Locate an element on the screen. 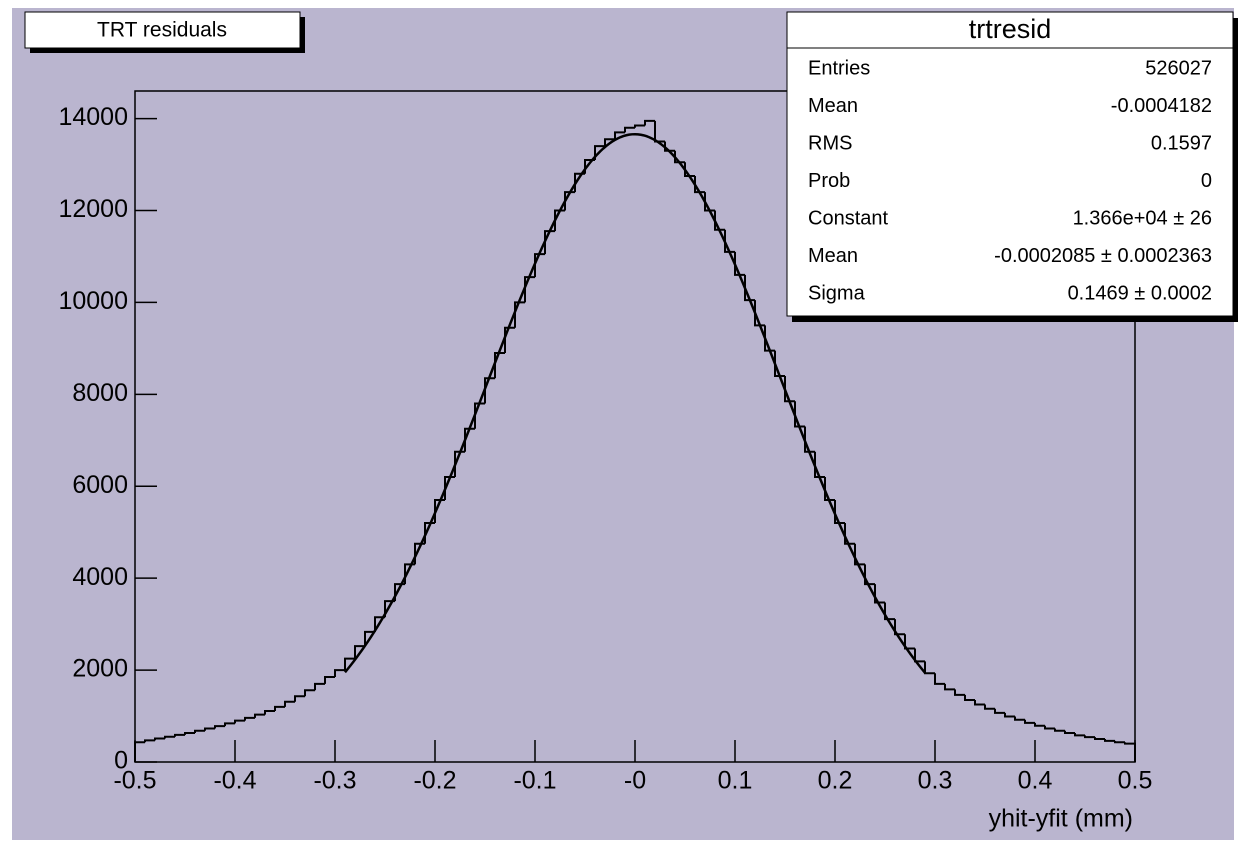 This screenshot has width=1242, height=845. x-tick-label: -0.3 is located at coordinates (334, 781).